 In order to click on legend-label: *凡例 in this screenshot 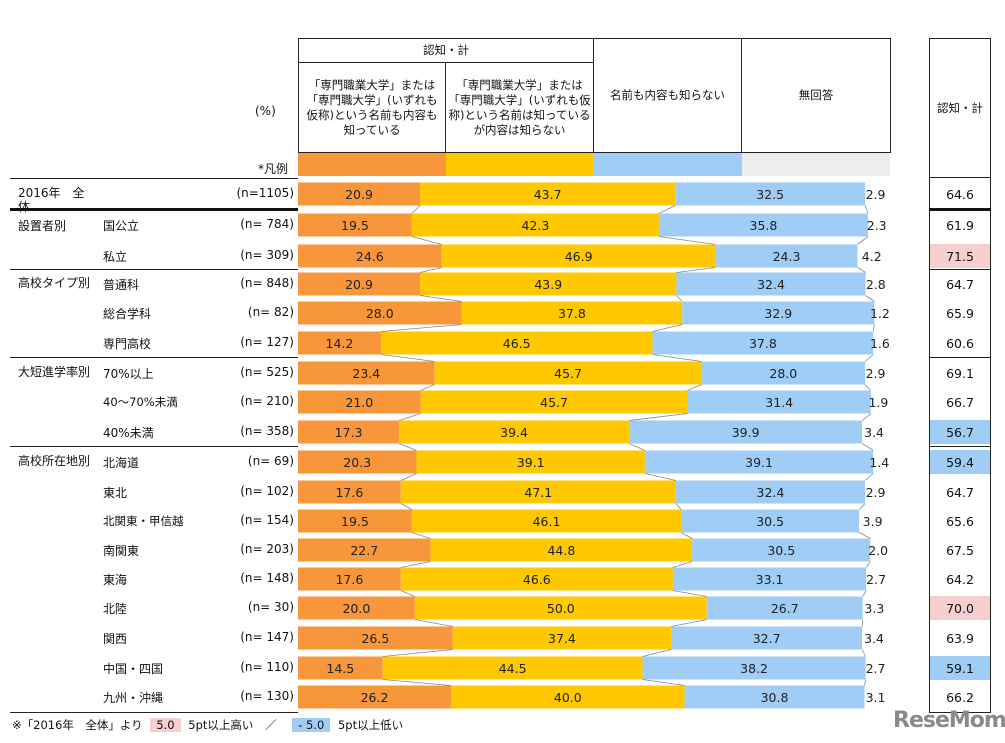, I will do `click(273, 169)`.